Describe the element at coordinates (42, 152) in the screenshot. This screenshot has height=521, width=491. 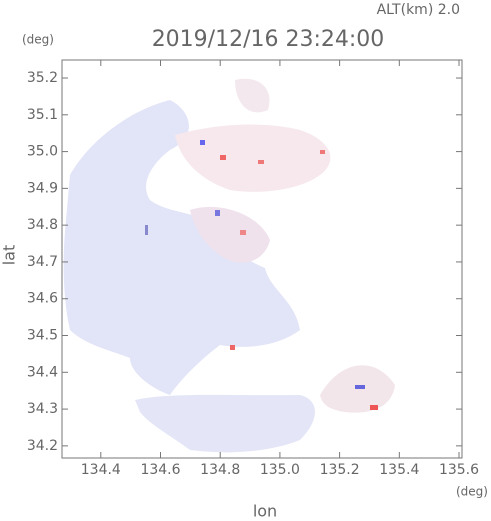
I see `y-tick-label: 35.0` at that location.